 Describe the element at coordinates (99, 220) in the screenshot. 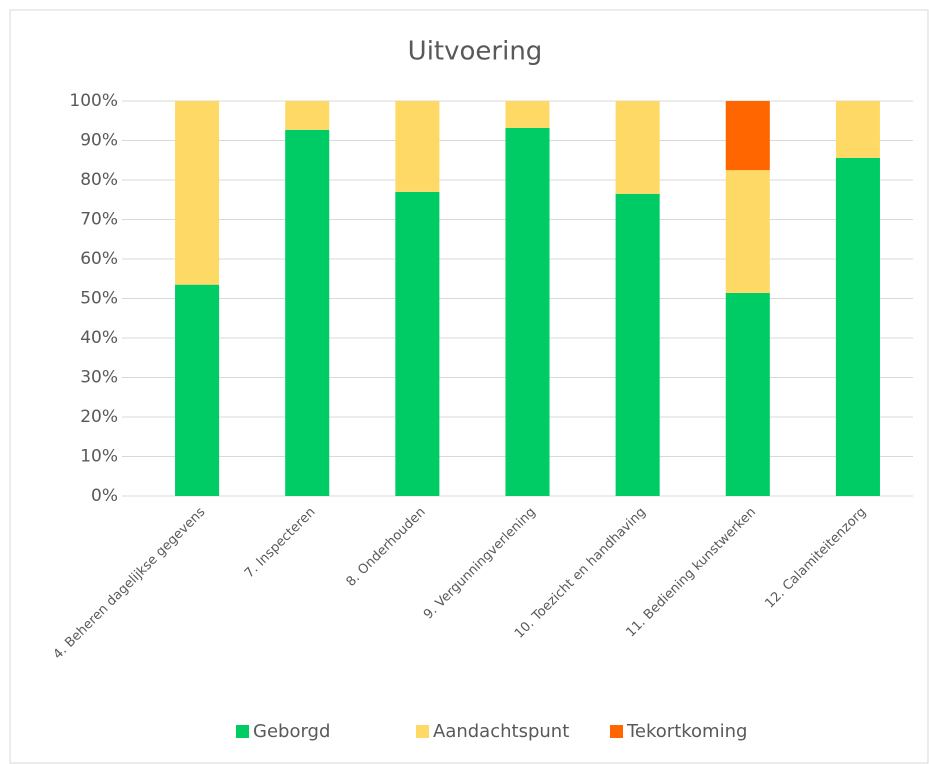

I see `y-tick-label: 70%` at that location.